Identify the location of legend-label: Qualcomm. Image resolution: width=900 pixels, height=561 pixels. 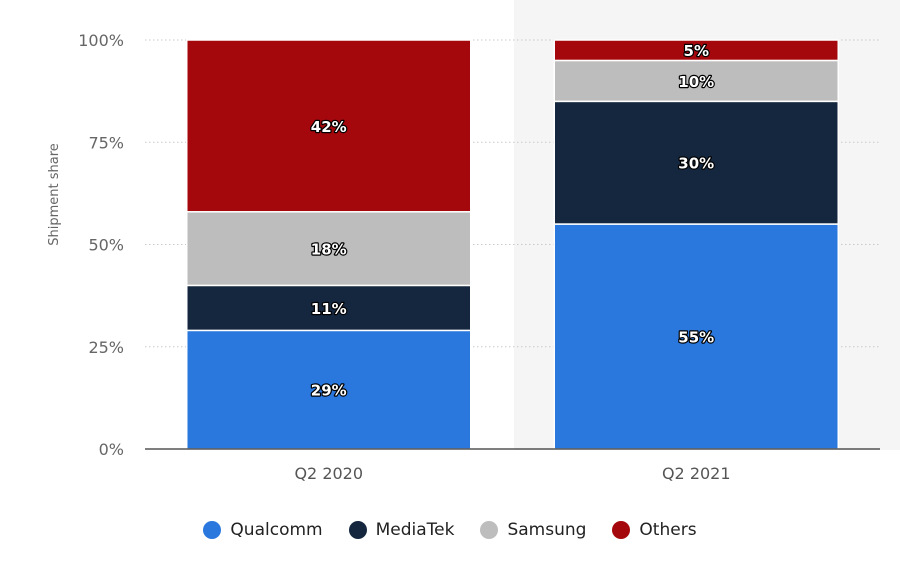
(276, 530).